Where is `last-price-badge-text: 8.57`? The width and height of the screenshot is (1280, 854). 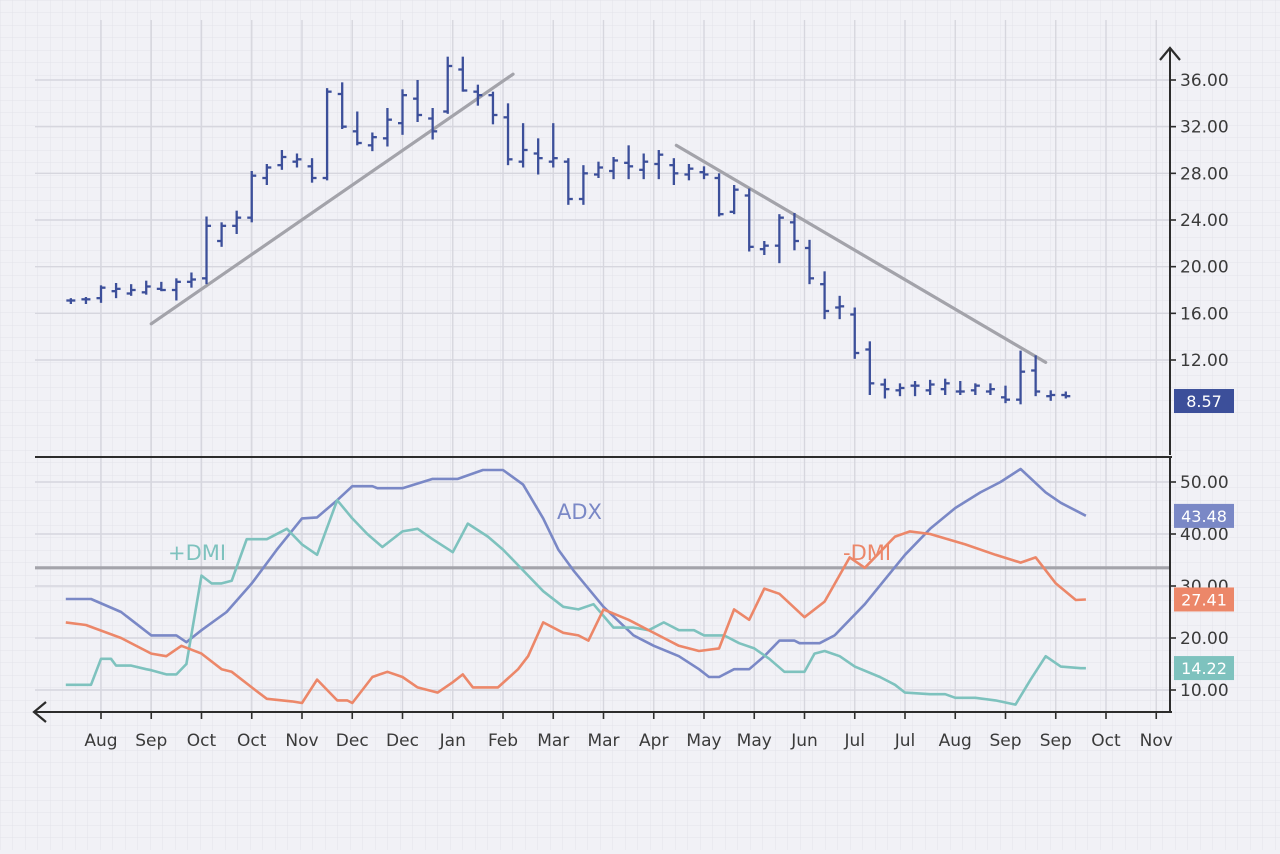
last-price-badge-text: 8.57 is located at coordinates (1204, 401).